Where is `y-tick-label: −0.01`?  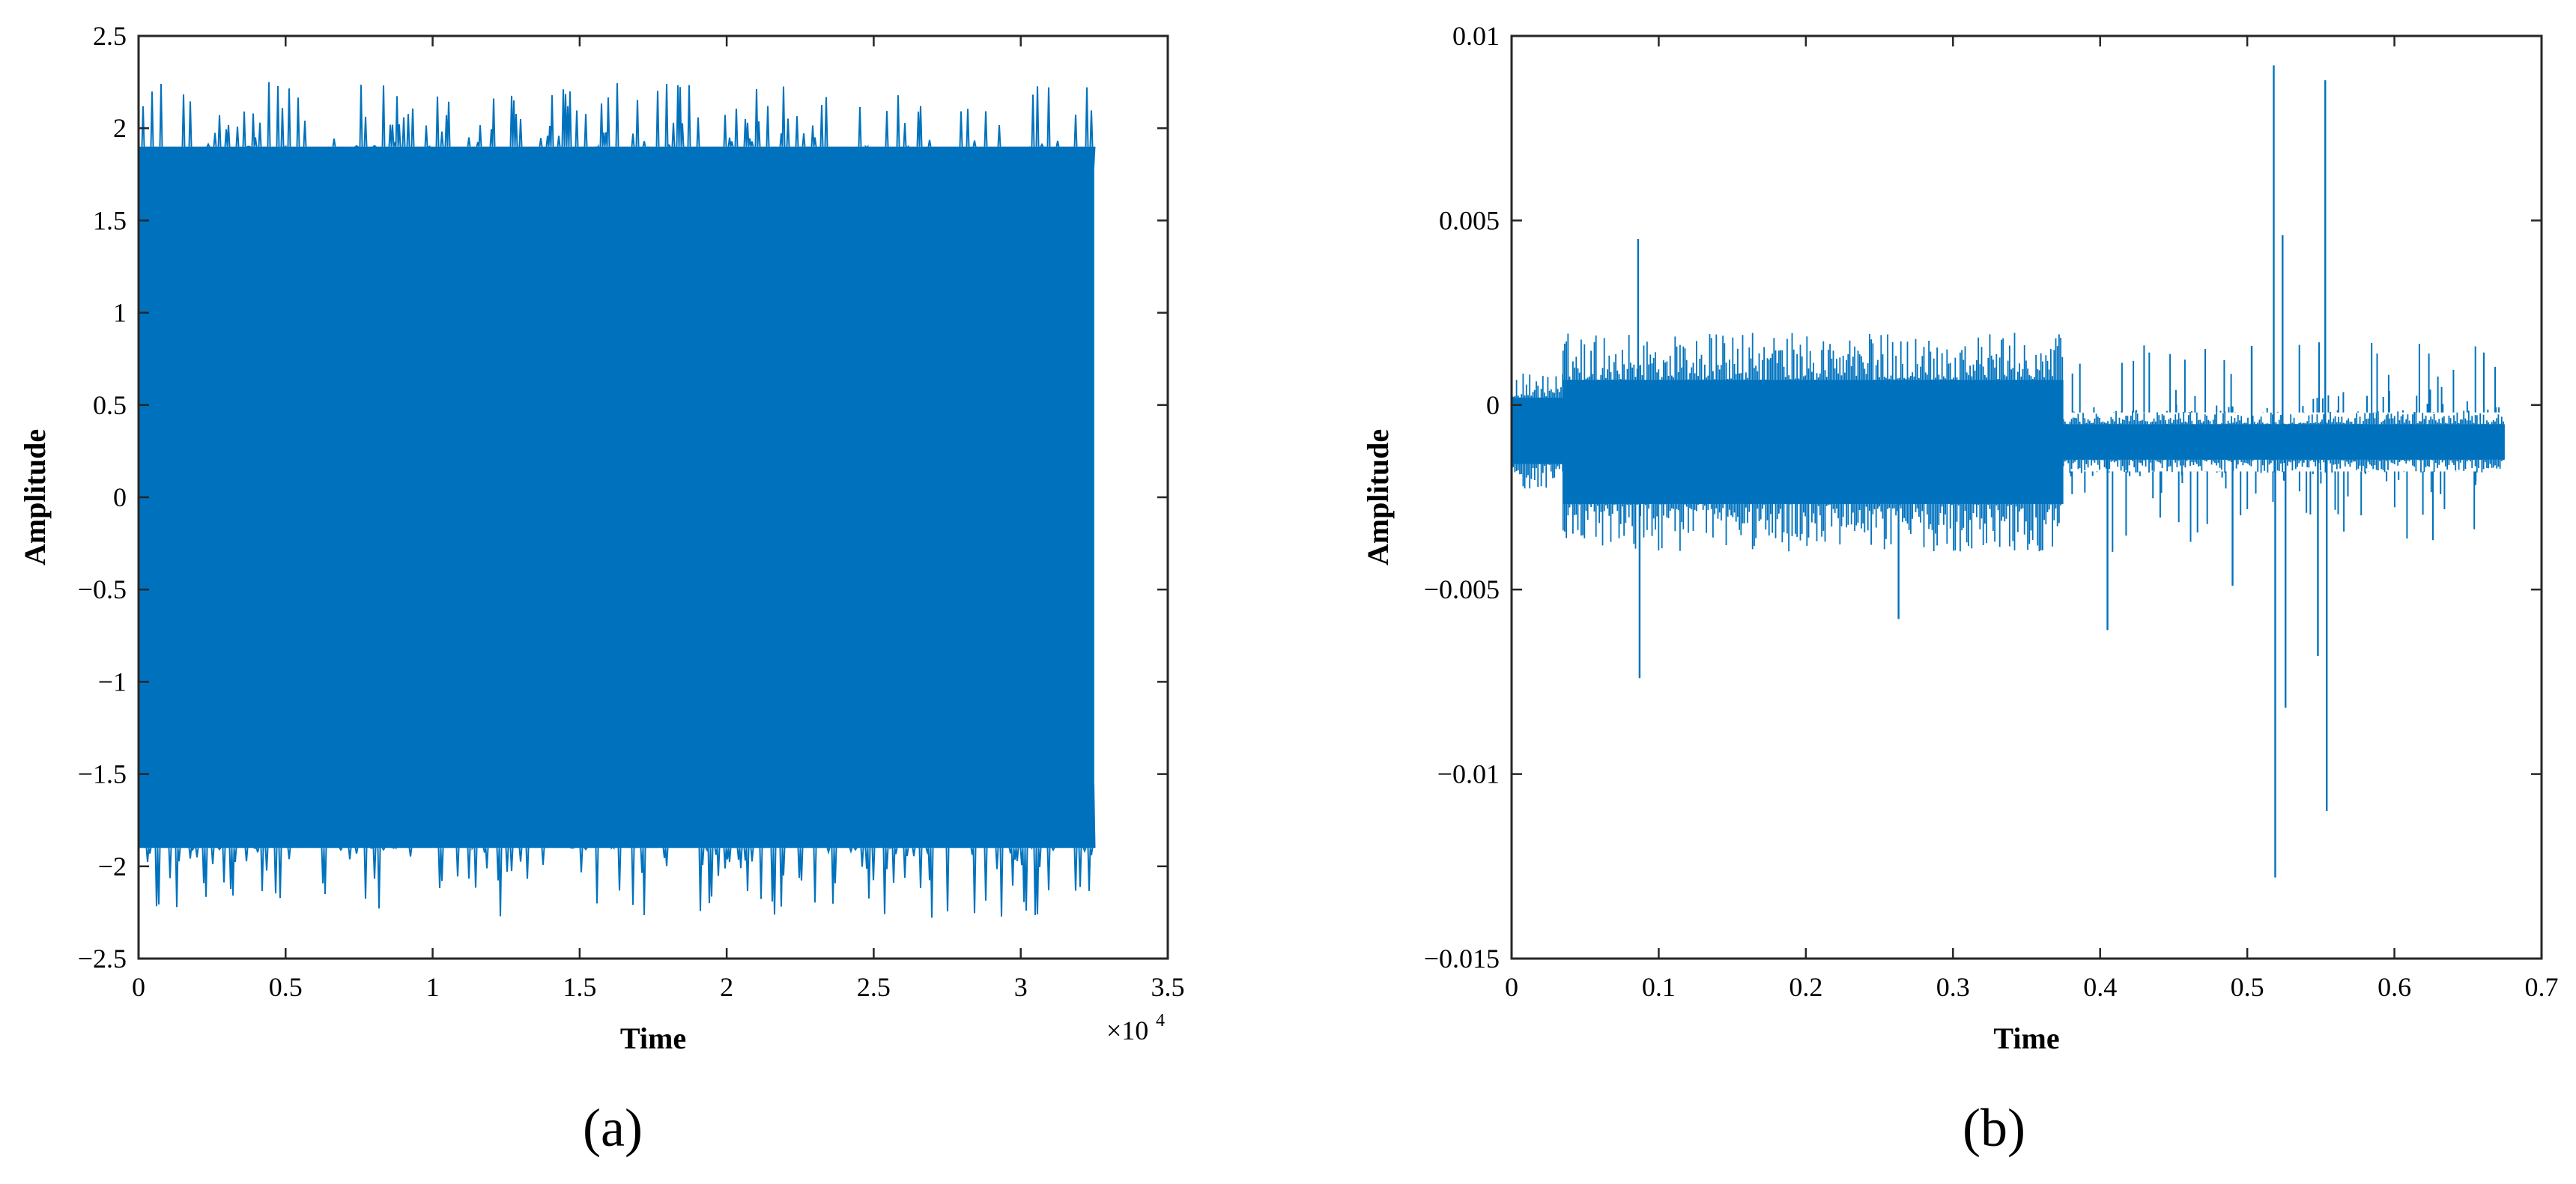 y-tick-label: −0.01 is located at coordinates (1468, 774).